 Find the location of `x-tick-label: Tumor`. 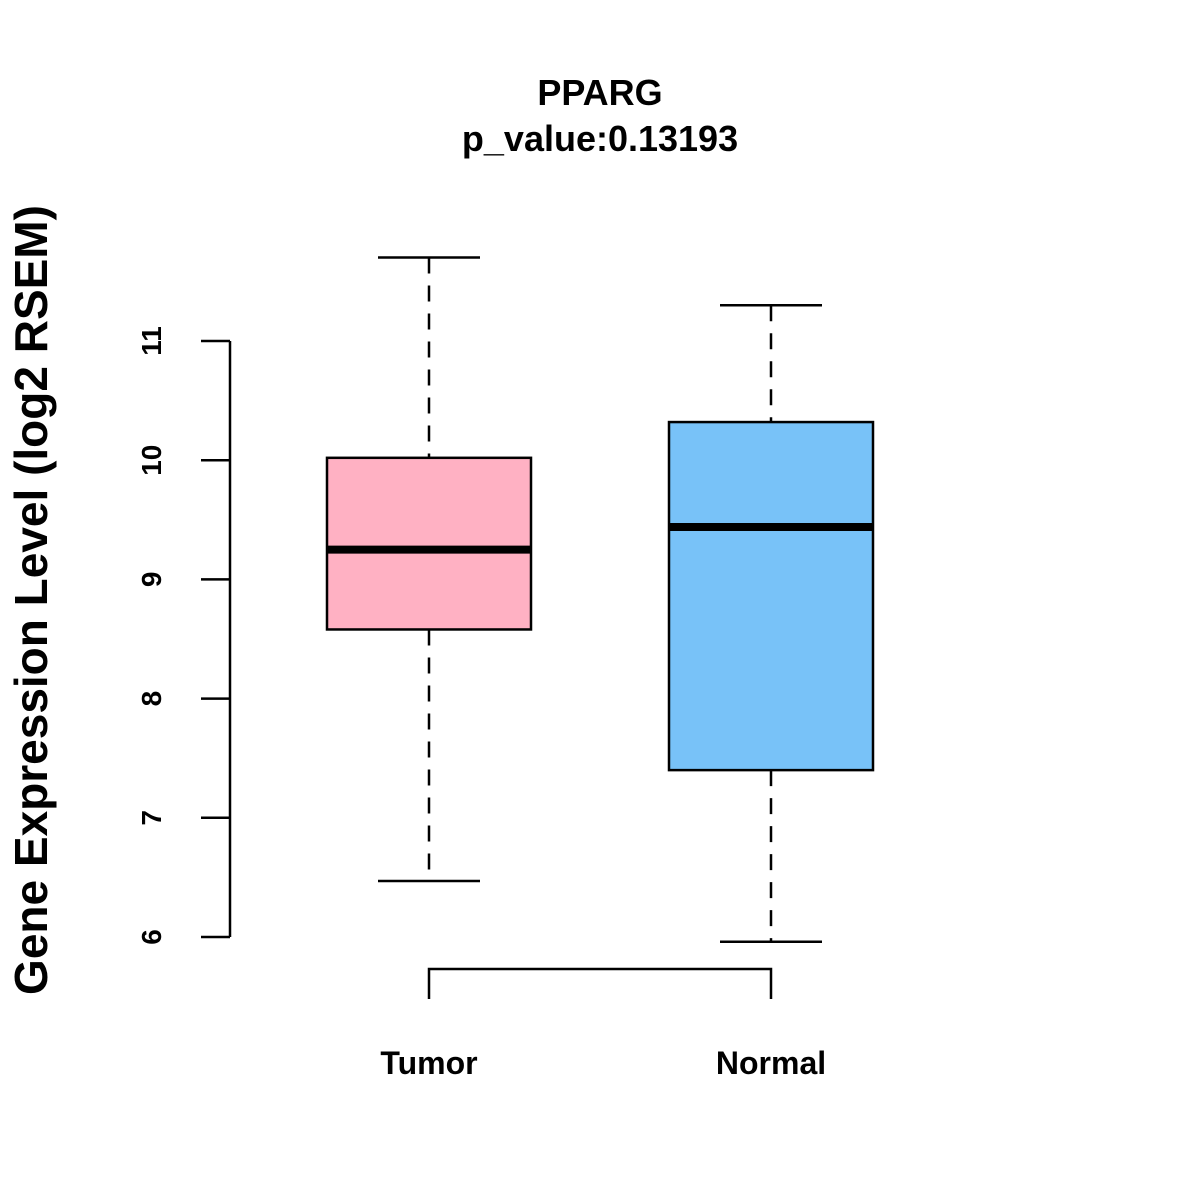

x-tick-label: Tumor is located at coordinates (428, 1063).